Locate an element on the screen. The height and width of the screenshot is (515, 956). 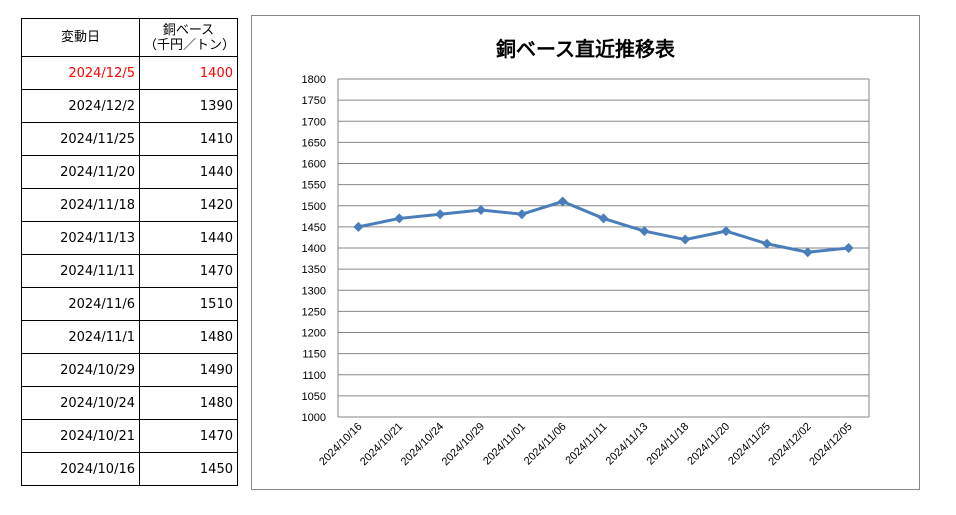
x-tick-label: 2024/12/05 is located at coordinates (830, 444).